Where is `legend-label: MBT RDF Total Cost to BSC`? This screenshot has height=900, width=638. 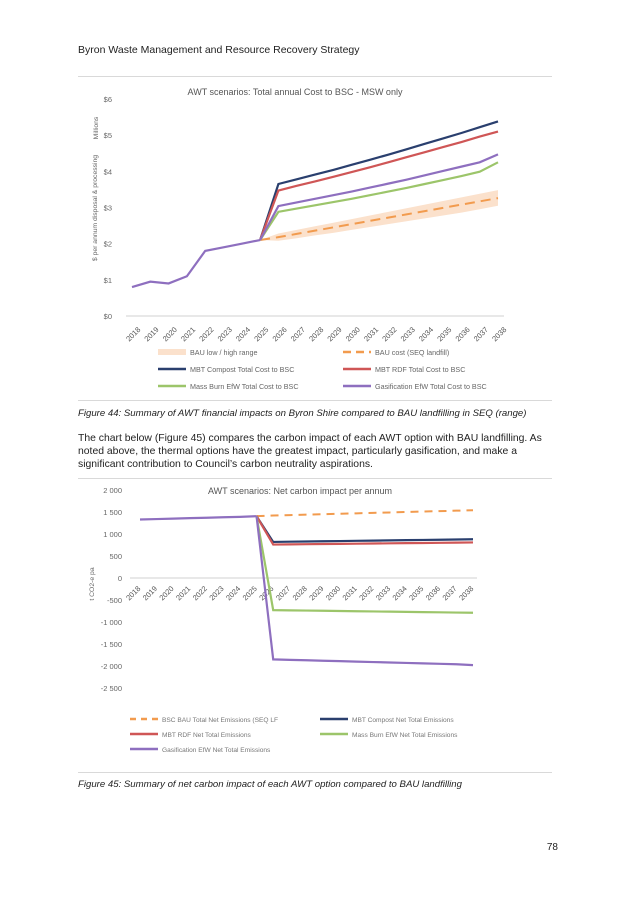
legend-label: MBT RDF Total Cost to BSC is located at coordinates (420, 369).